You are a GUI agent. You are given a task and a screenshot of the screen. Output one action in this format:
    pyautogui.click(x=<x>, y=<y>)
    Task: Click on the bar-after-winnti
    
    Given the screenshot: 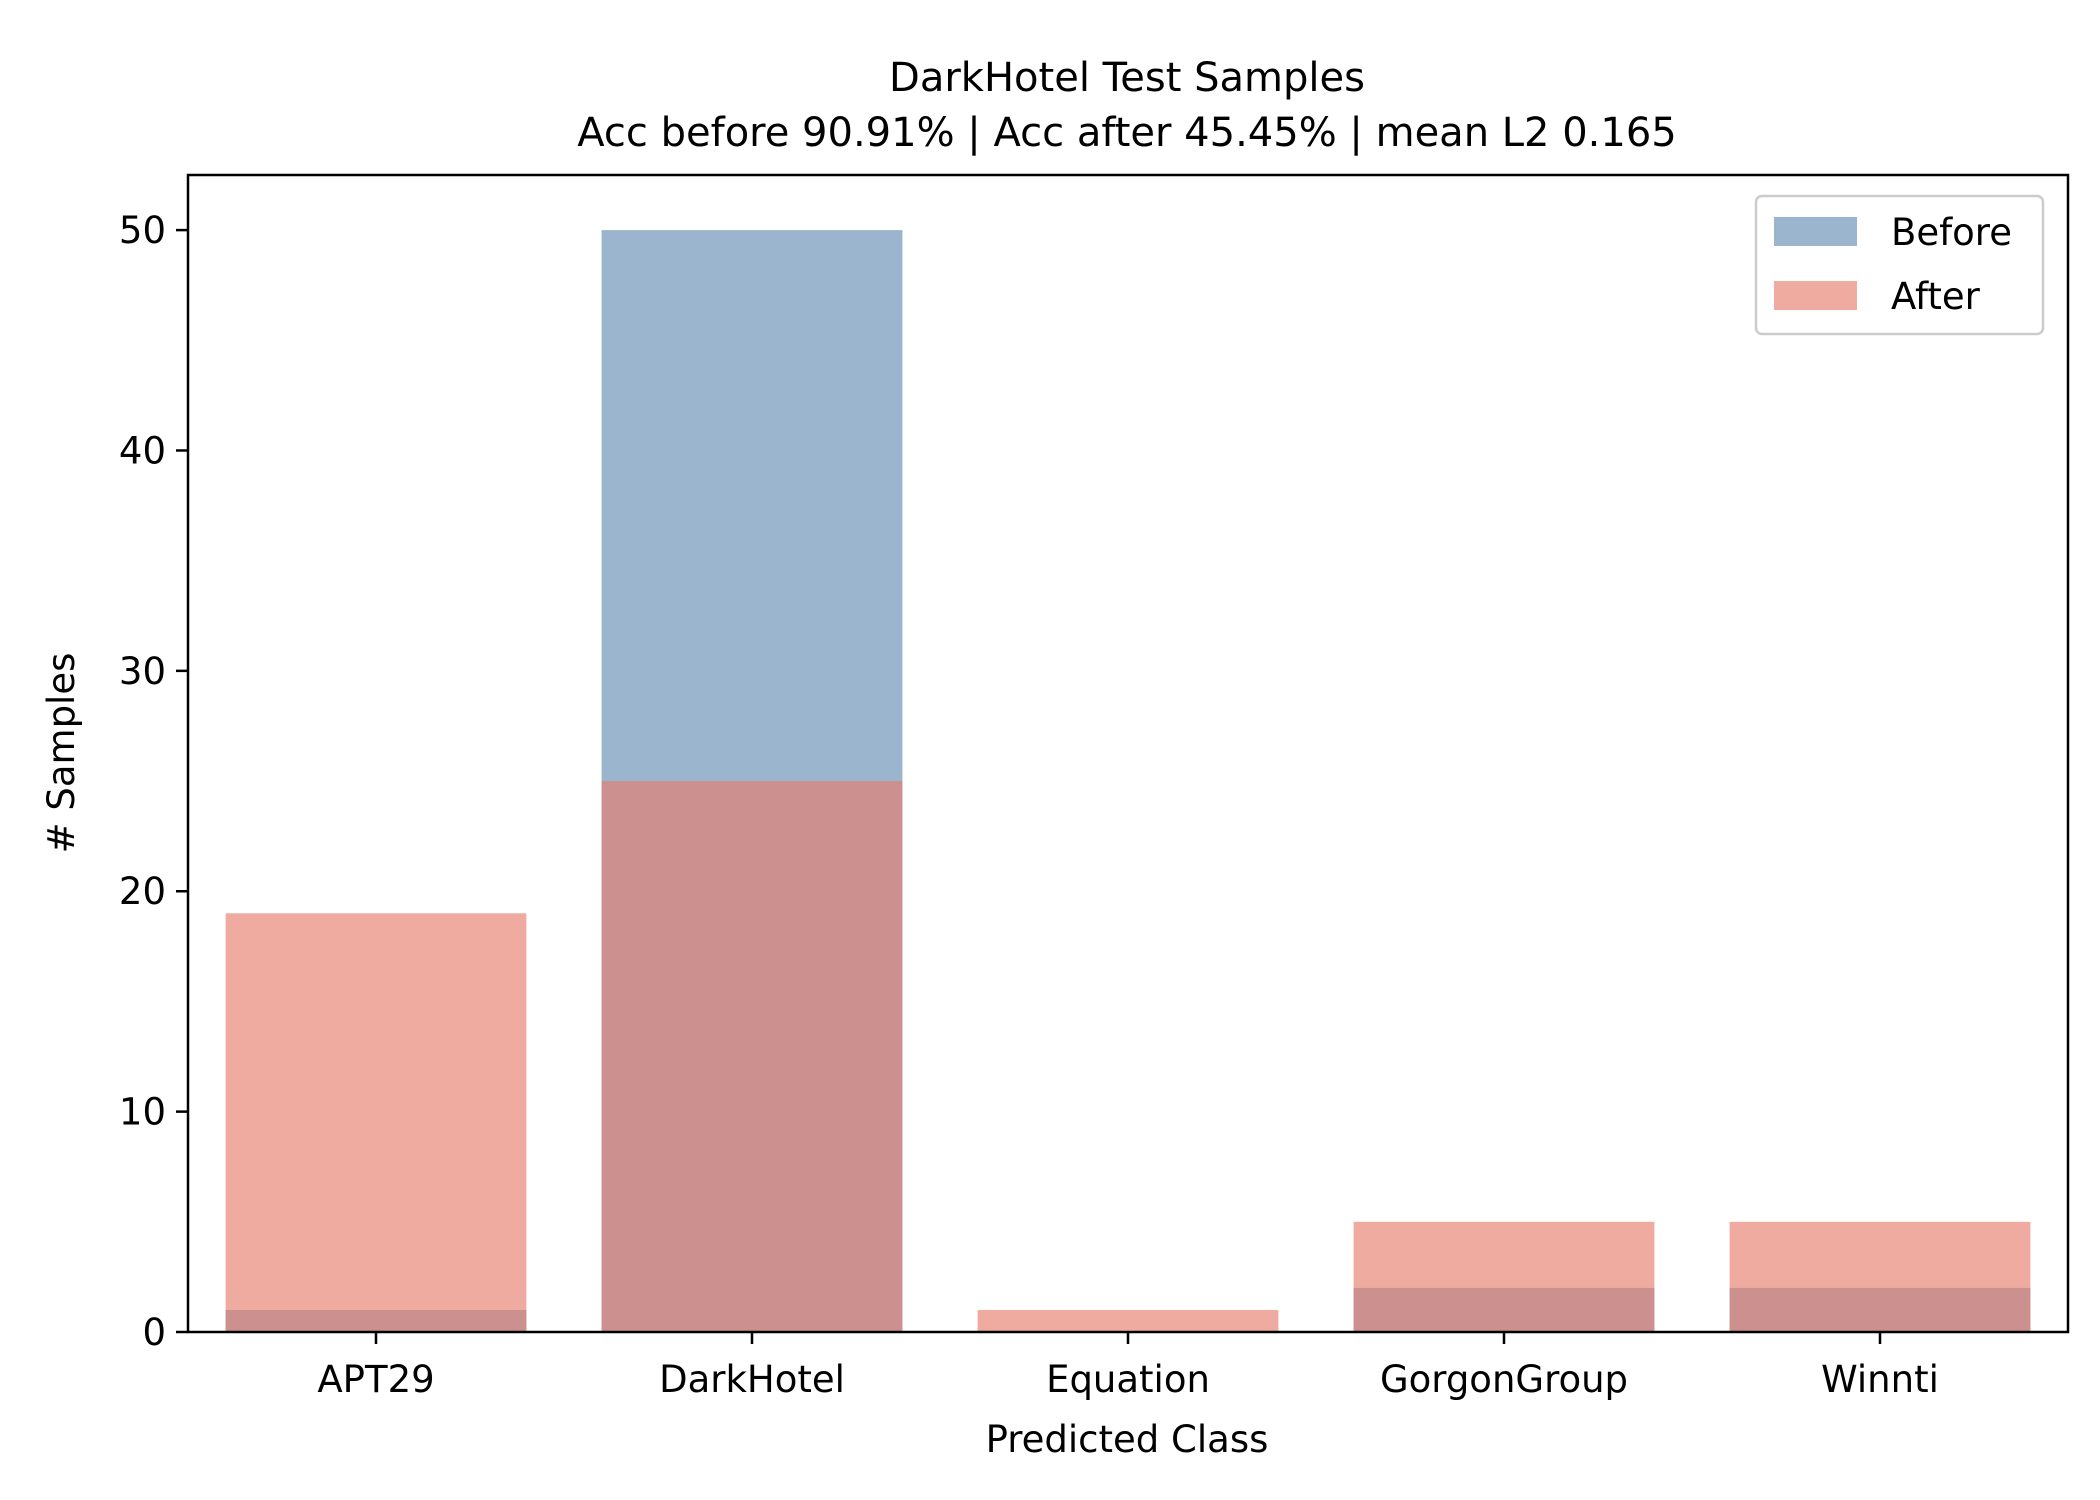 What is the action you would take?
    pyautogui.click(x=1880, y=1276)
    